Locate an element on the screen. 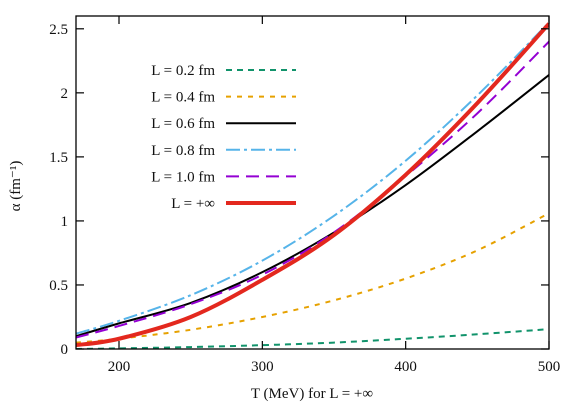  legend-label: L = 0.2 fm is located at coordinates (183, 71).